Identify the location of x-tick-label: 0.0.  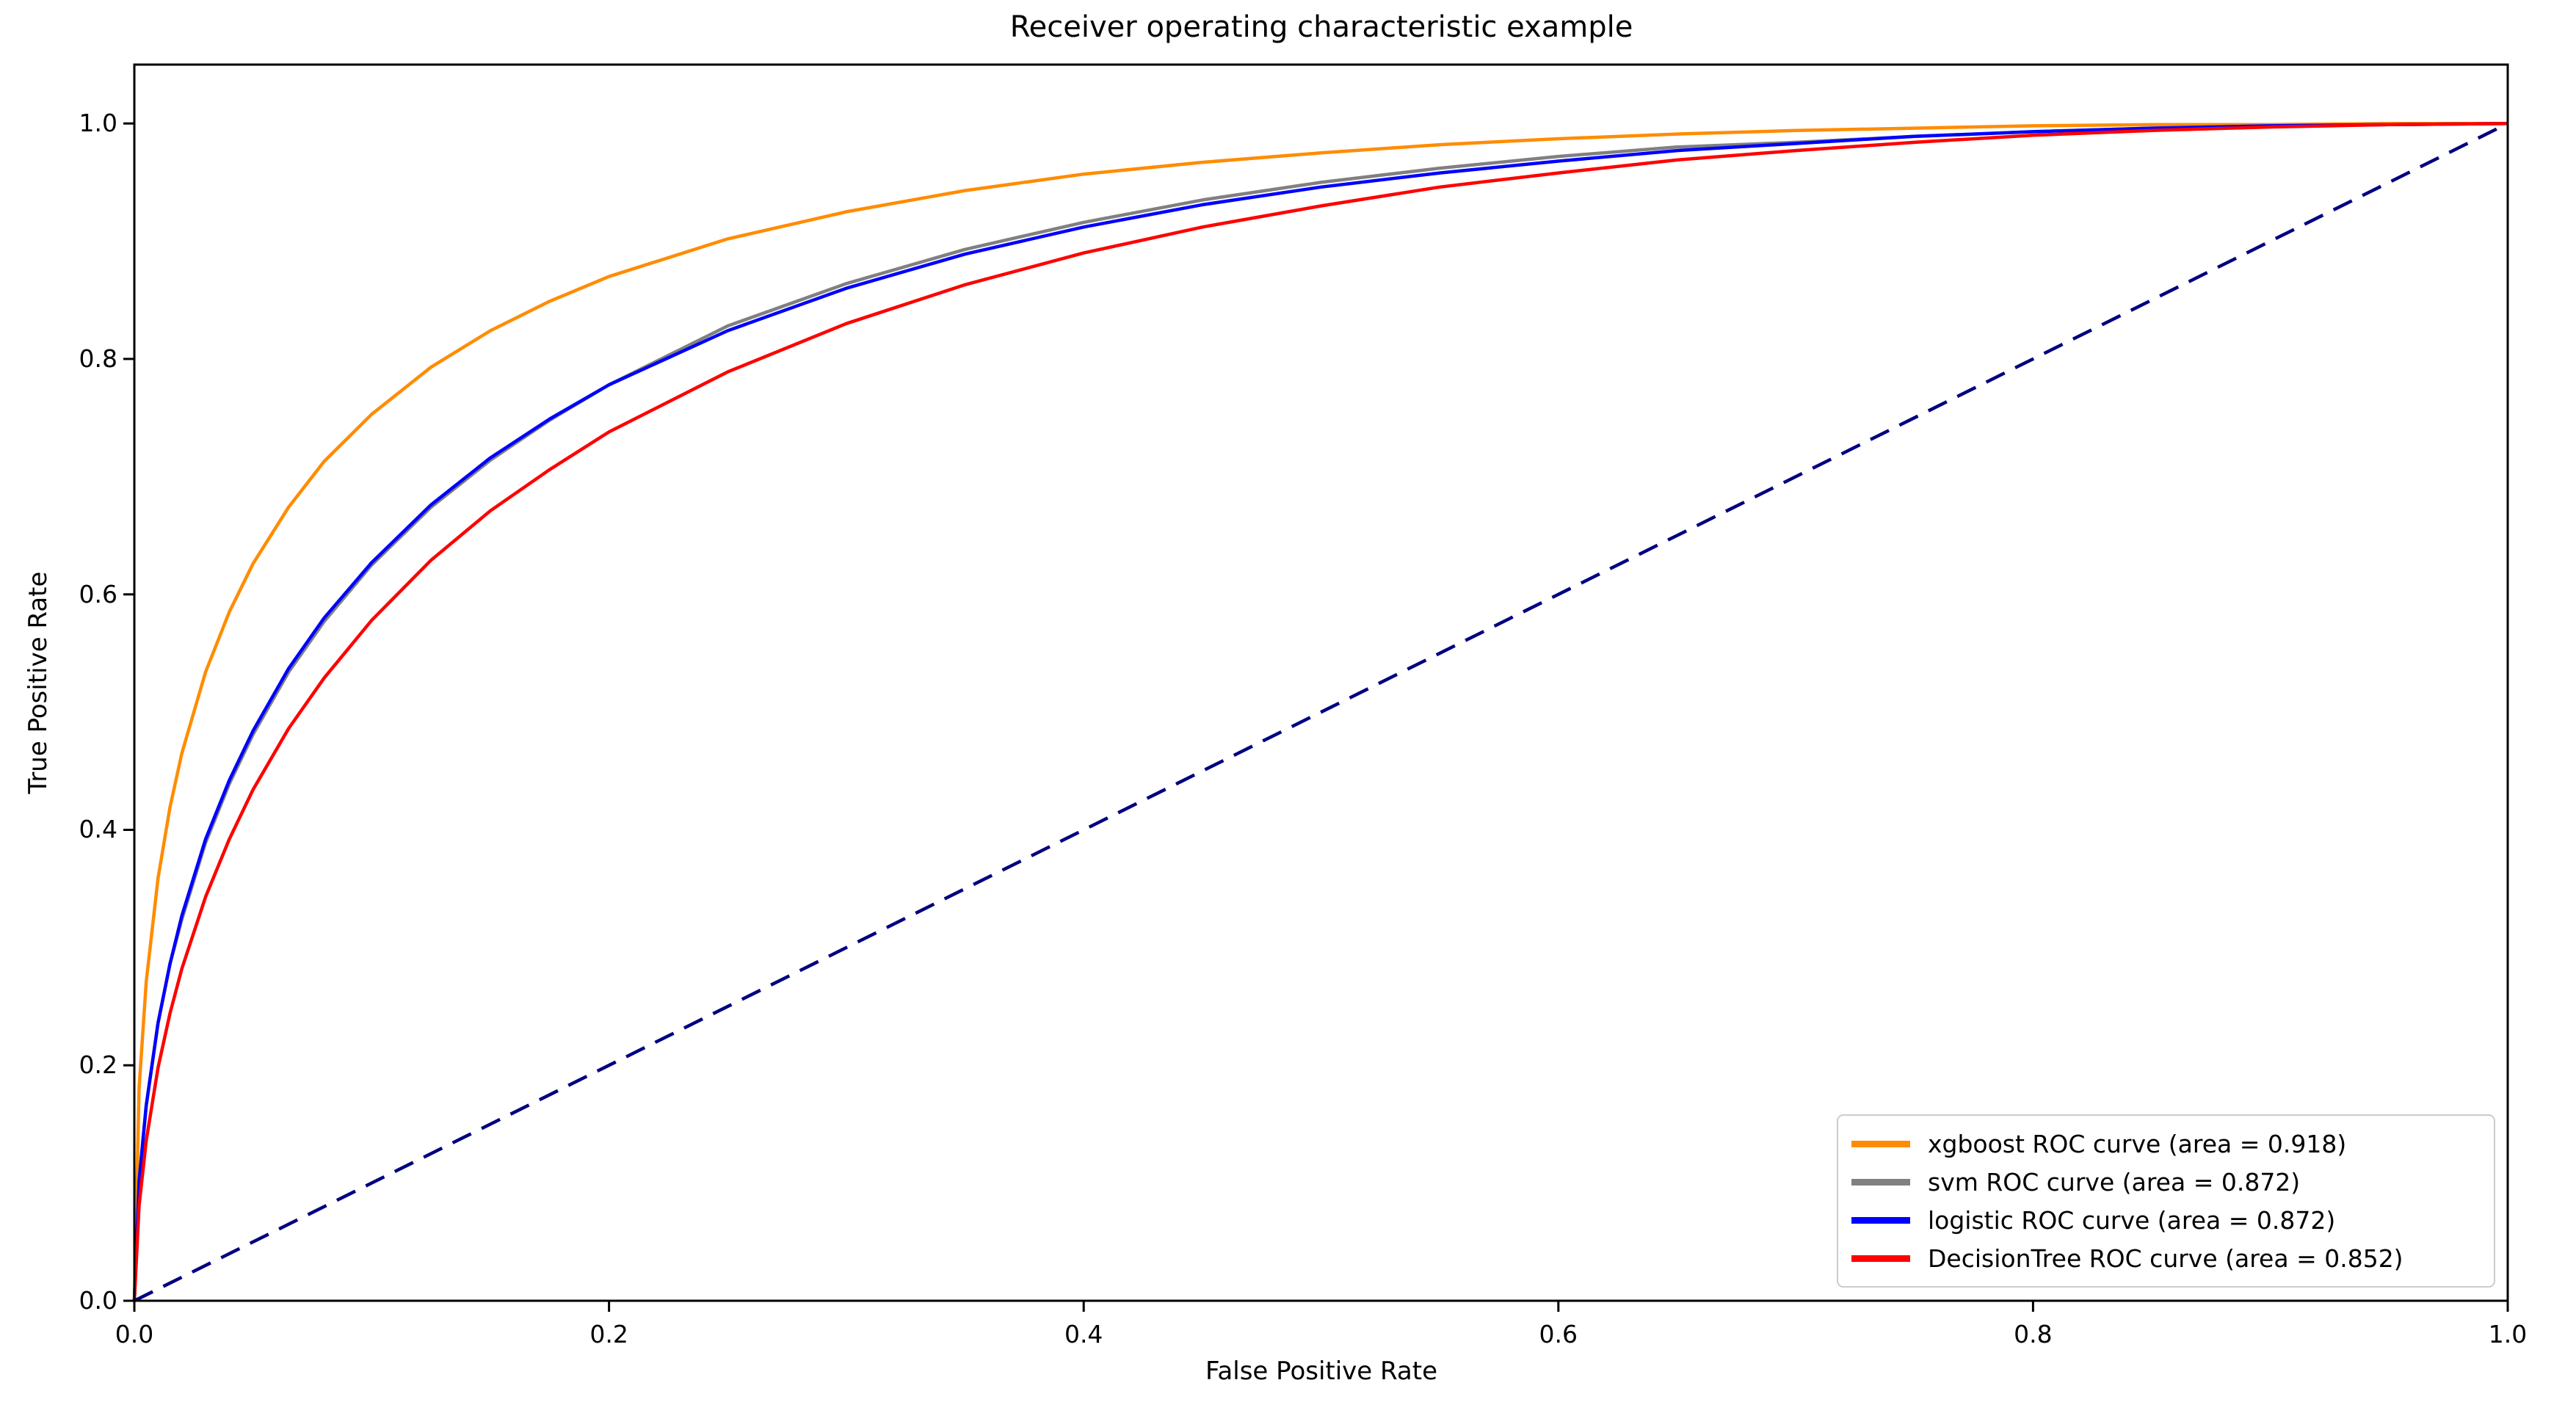
(135, 1334).